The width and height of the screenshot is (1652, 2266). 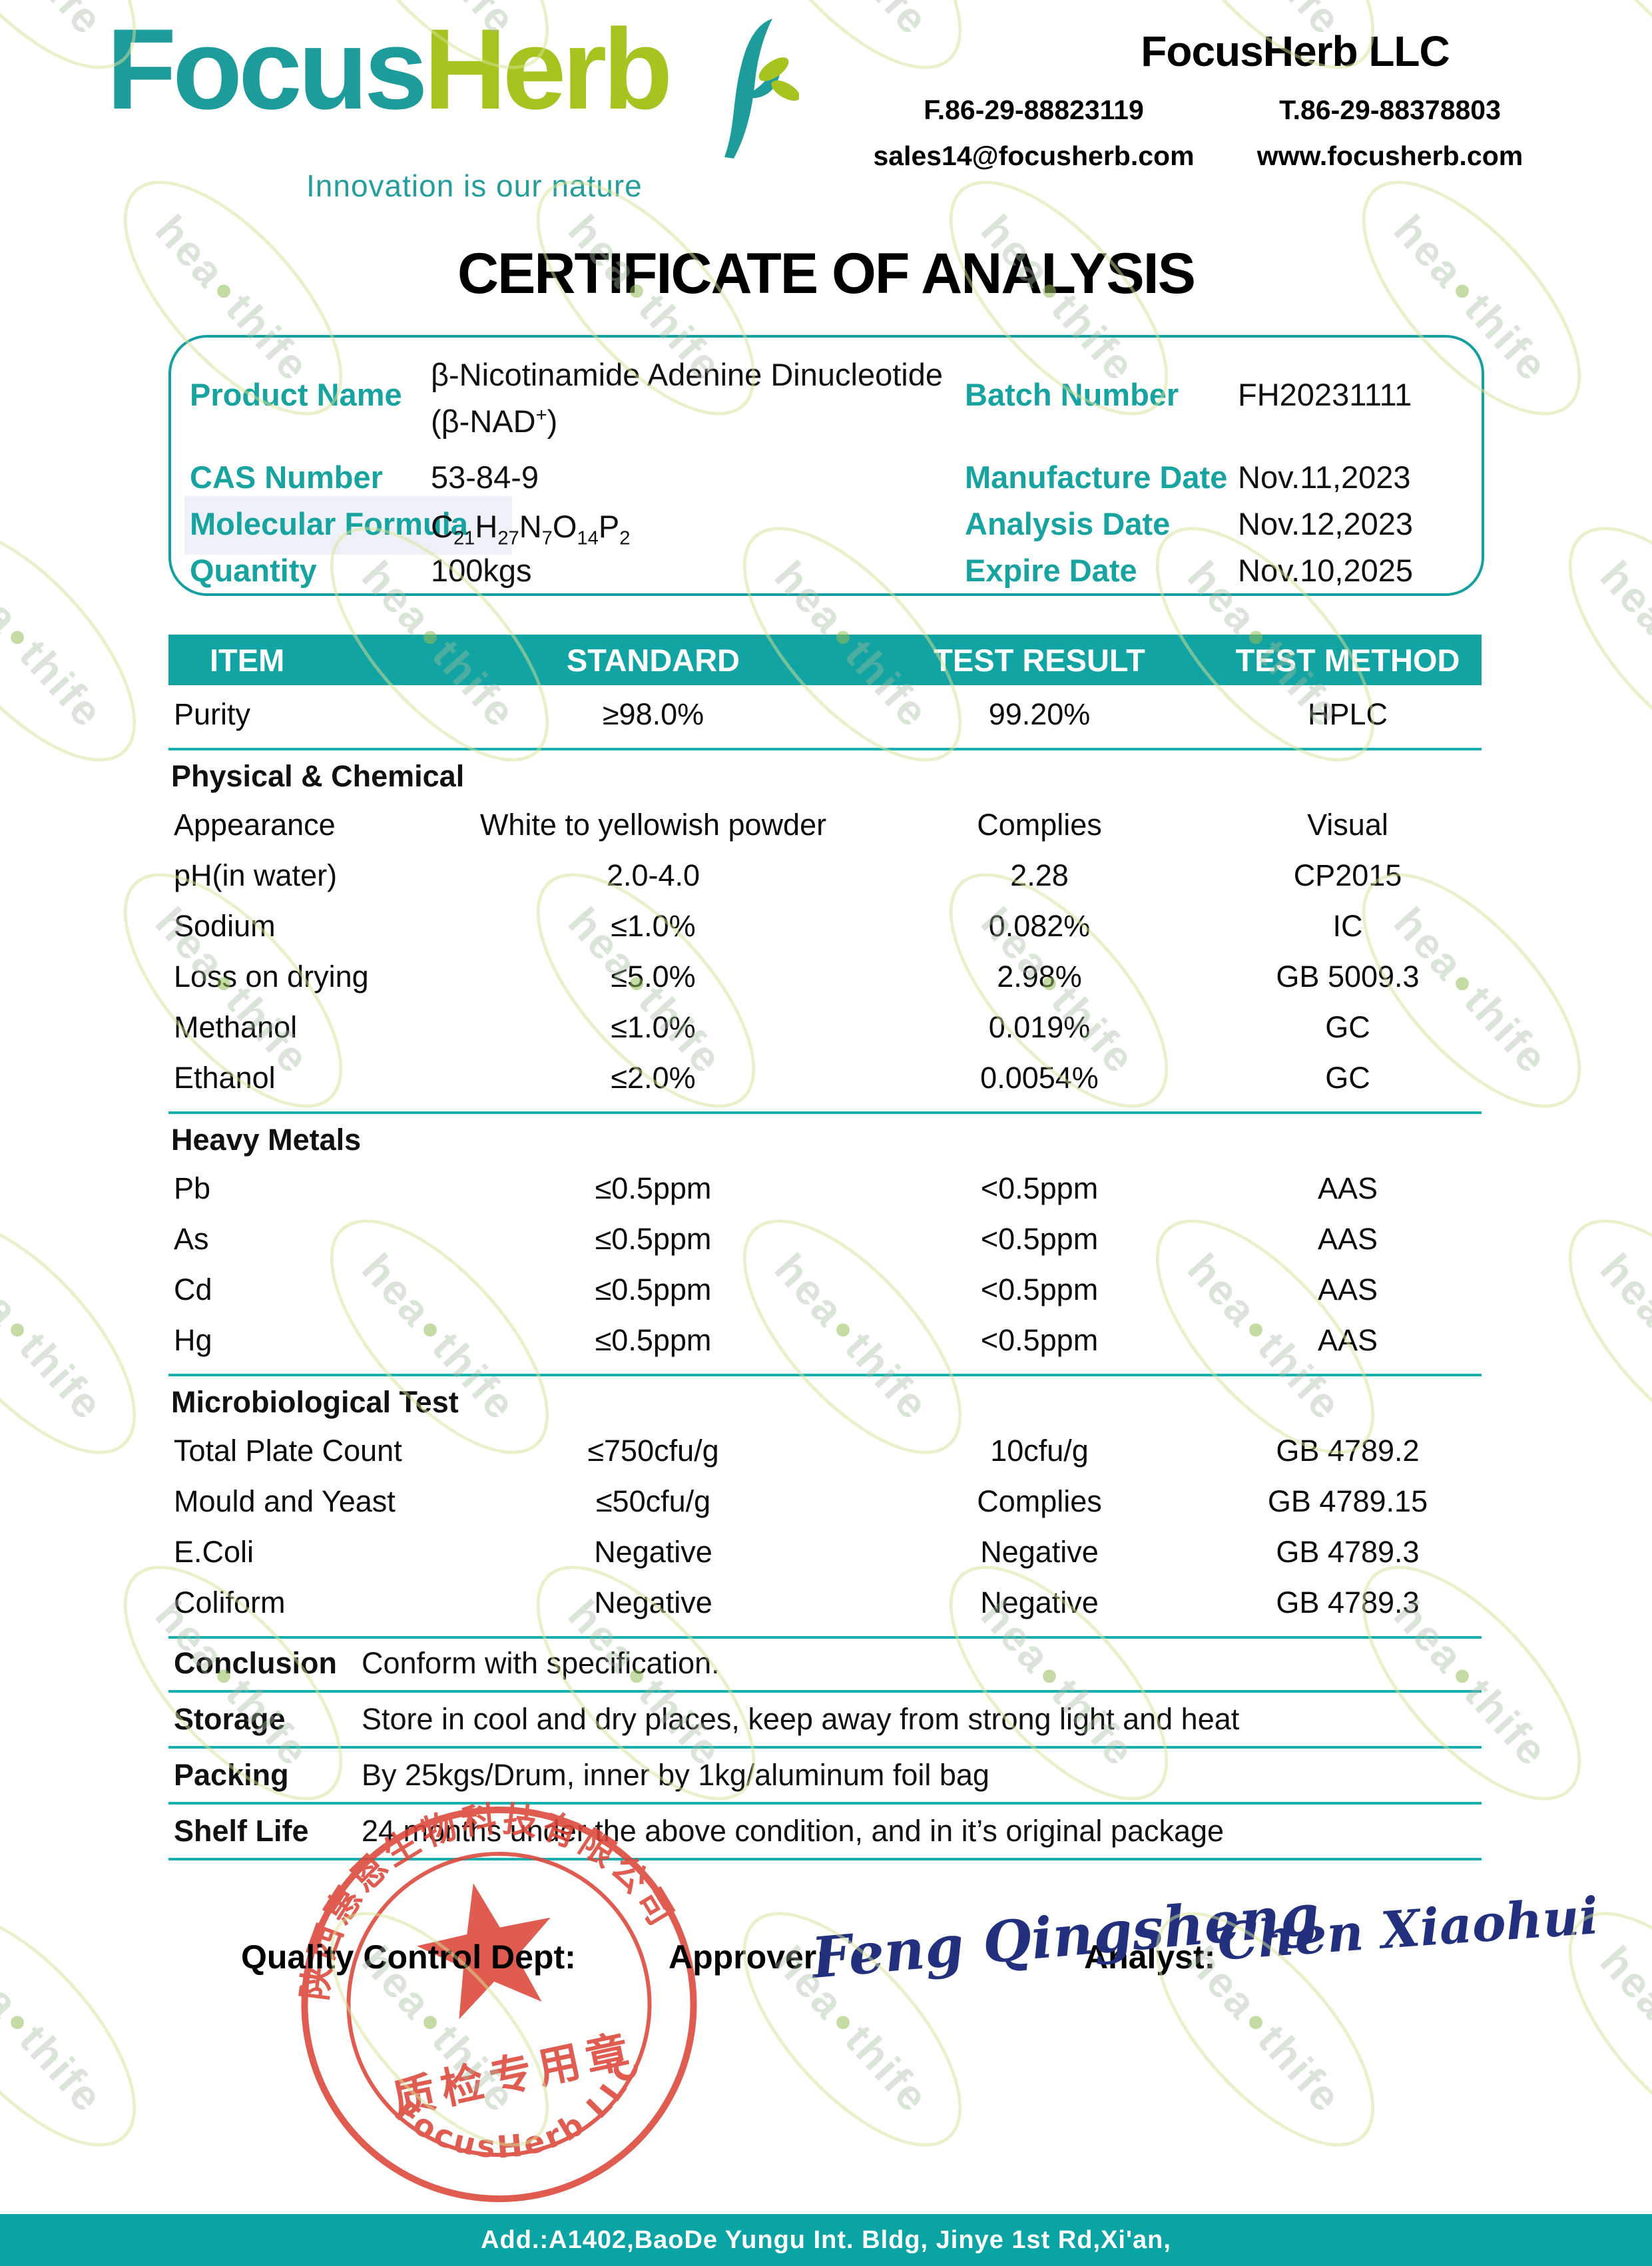 I want to click on item-cell: Ethanol, so click(x=225, y=1078).